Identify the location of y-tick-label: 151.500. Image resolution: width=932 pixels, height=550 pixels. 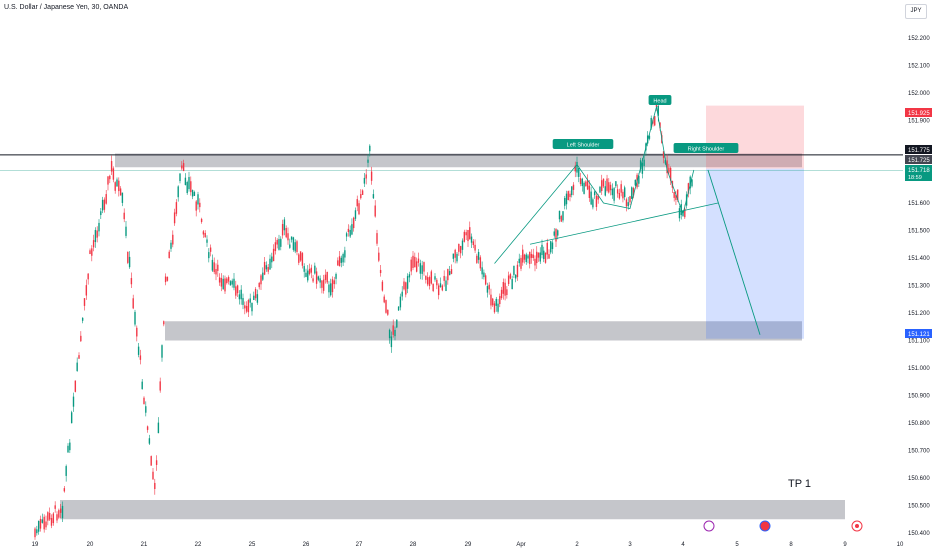
(919, 232).